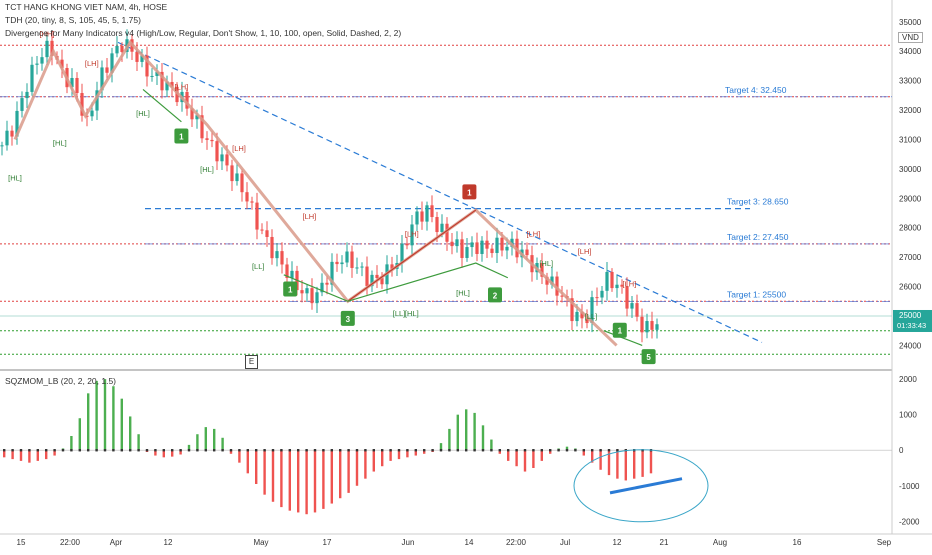 This screenshot has height=555, width=932. Describe the element at coordinates (756, 294) in the screenshot. I see `target-label: Target 1: 25500` at that location.